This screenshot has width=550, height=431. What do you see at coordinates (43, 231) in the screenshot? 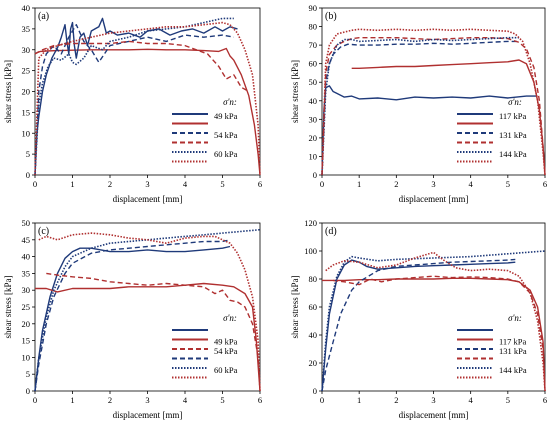
I see `panel-label: (c)` at bounding box center [43, 231].